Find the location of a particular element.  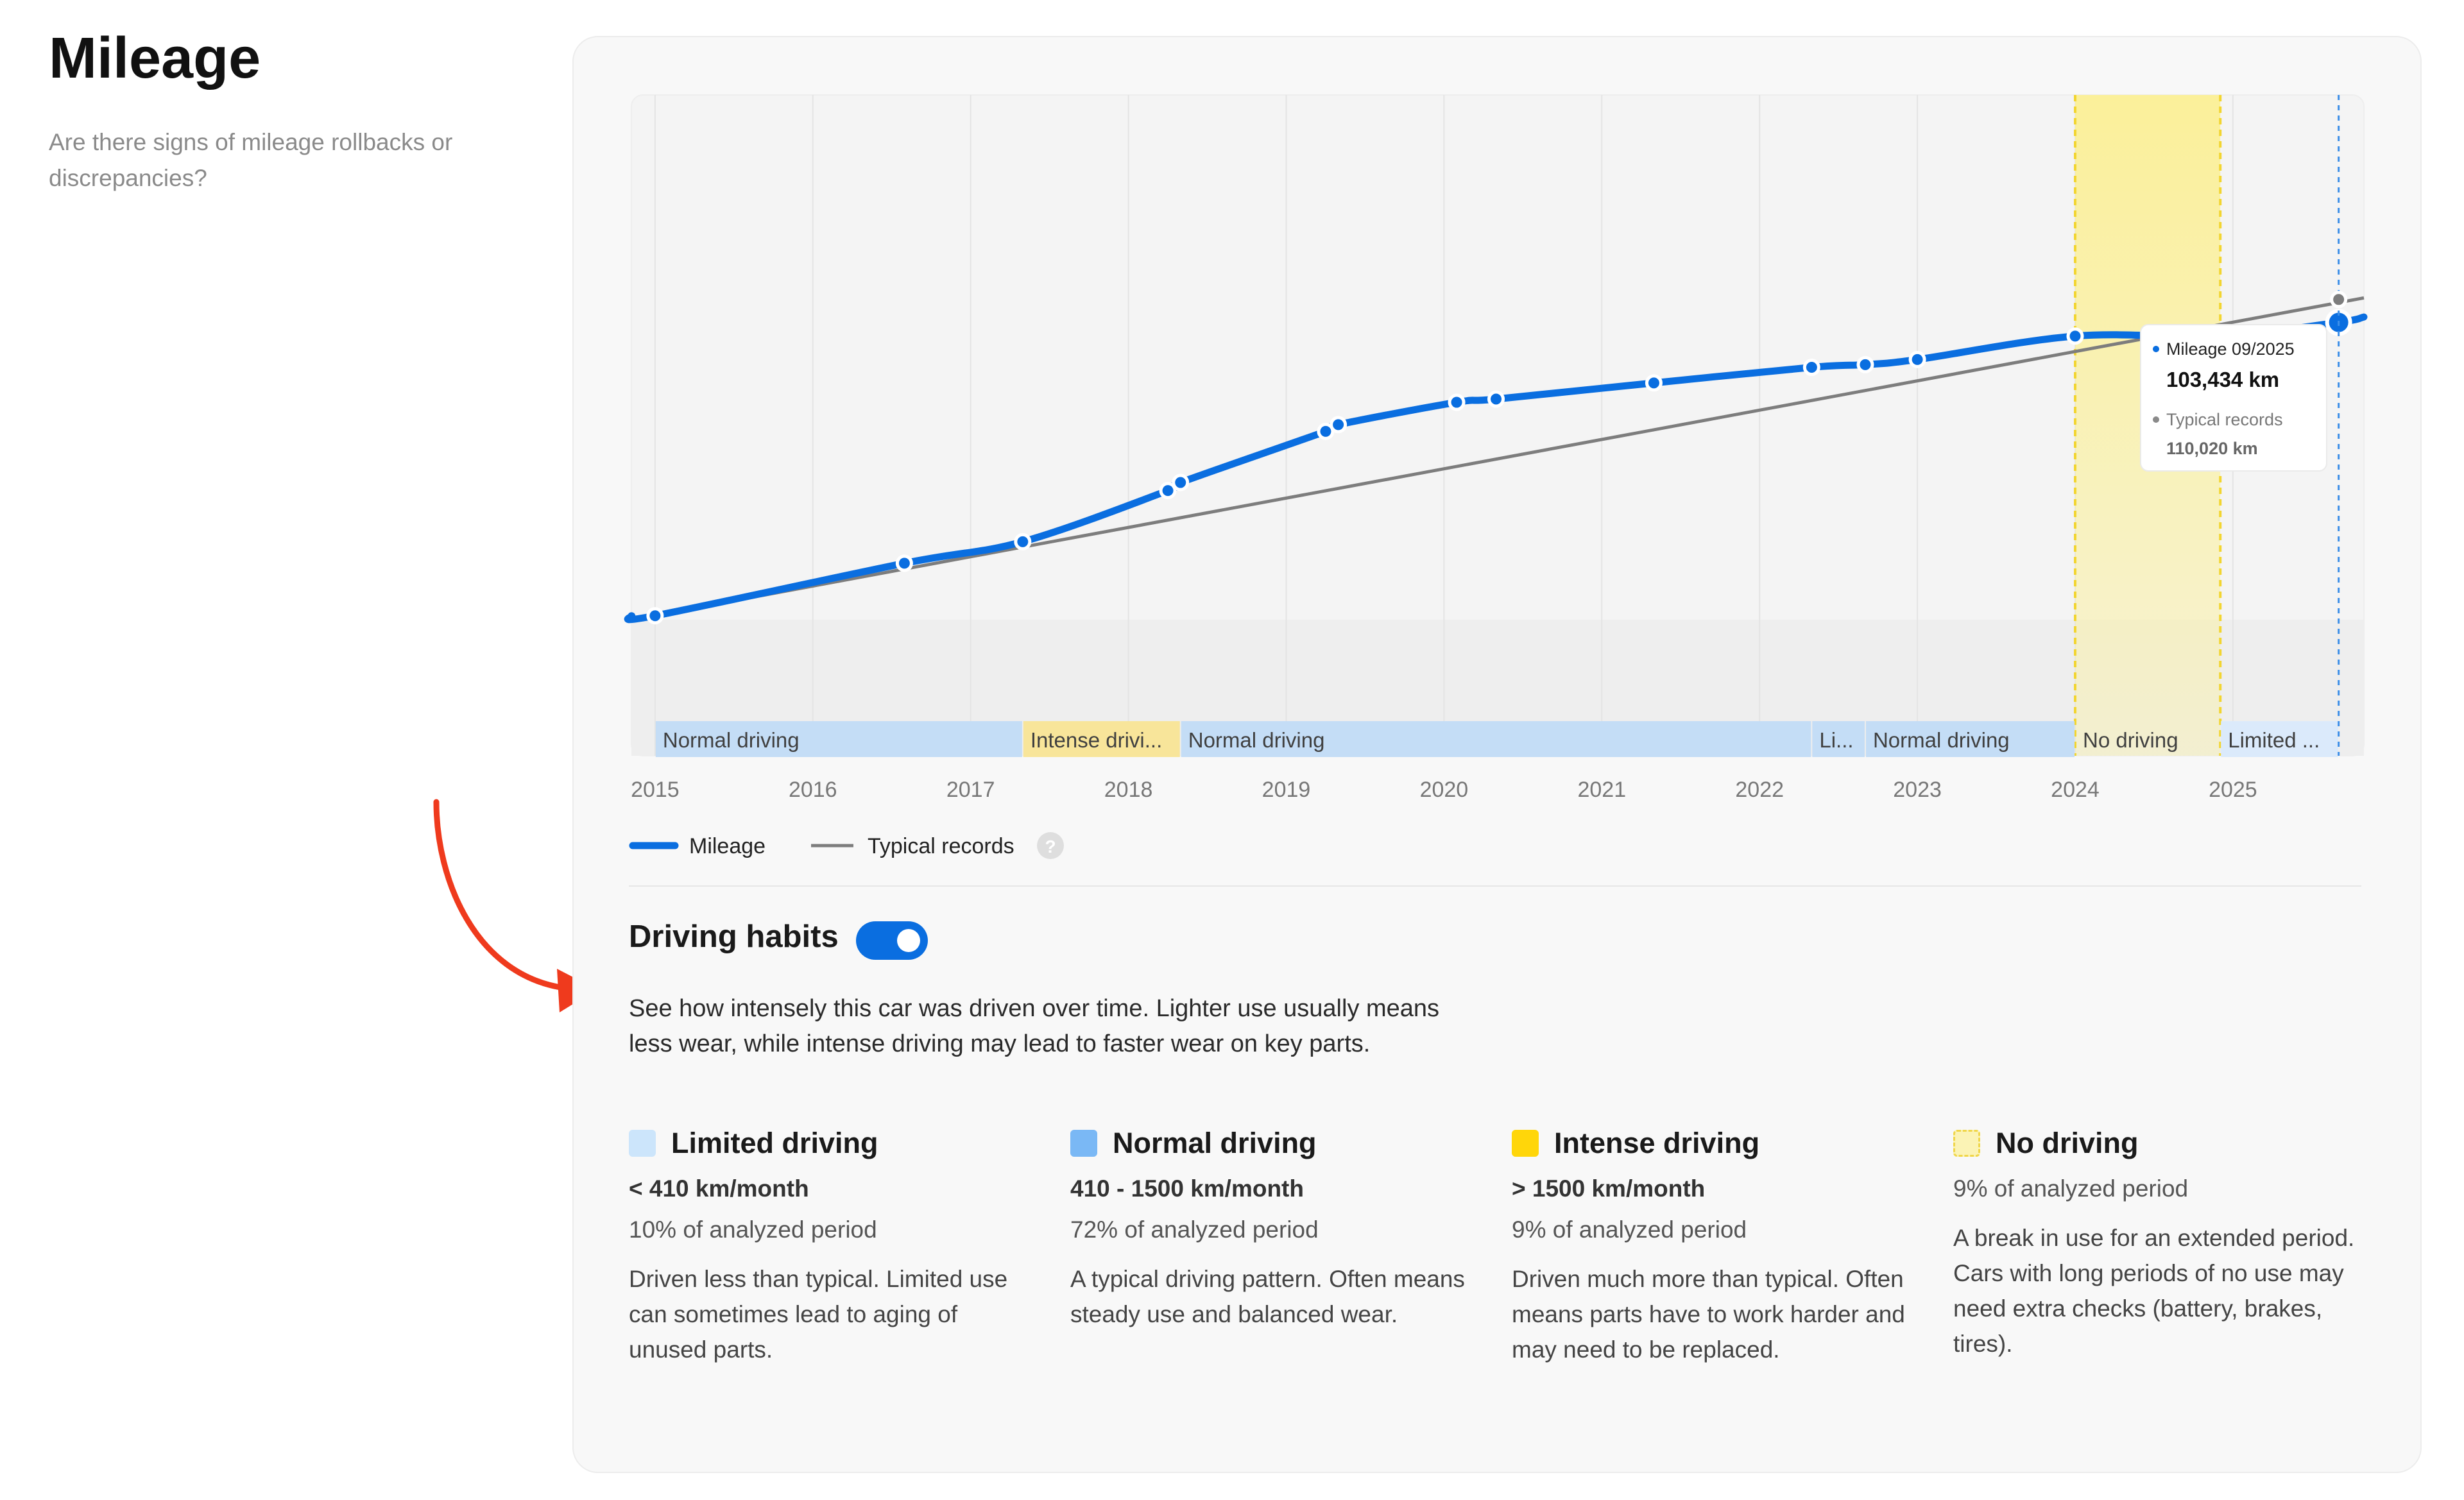

category-percentage: 10% of analyzed period is located at coordinates (753, 1229).